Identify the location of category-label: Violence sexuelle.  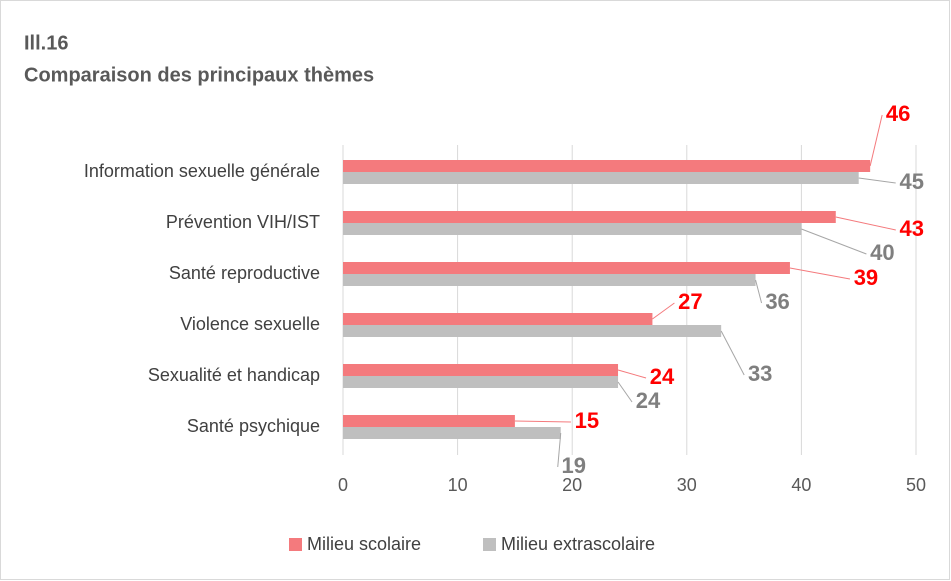
(250, 324).